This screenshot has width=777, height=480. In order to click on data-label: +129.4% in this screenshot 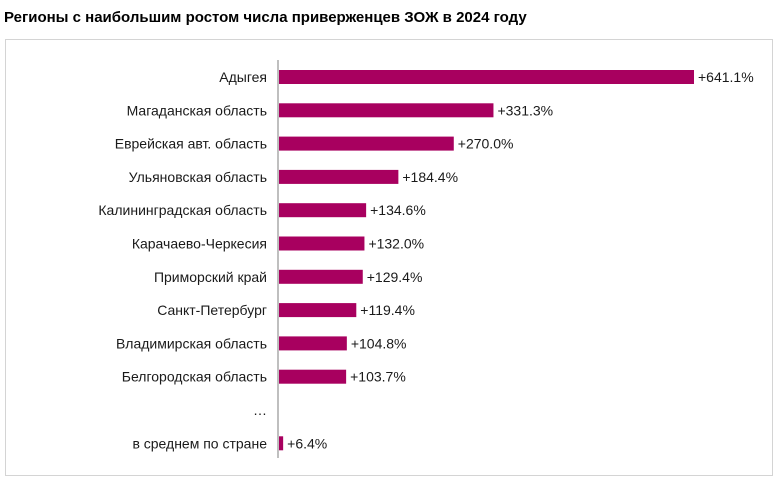, I will do `click(395, 277)`.